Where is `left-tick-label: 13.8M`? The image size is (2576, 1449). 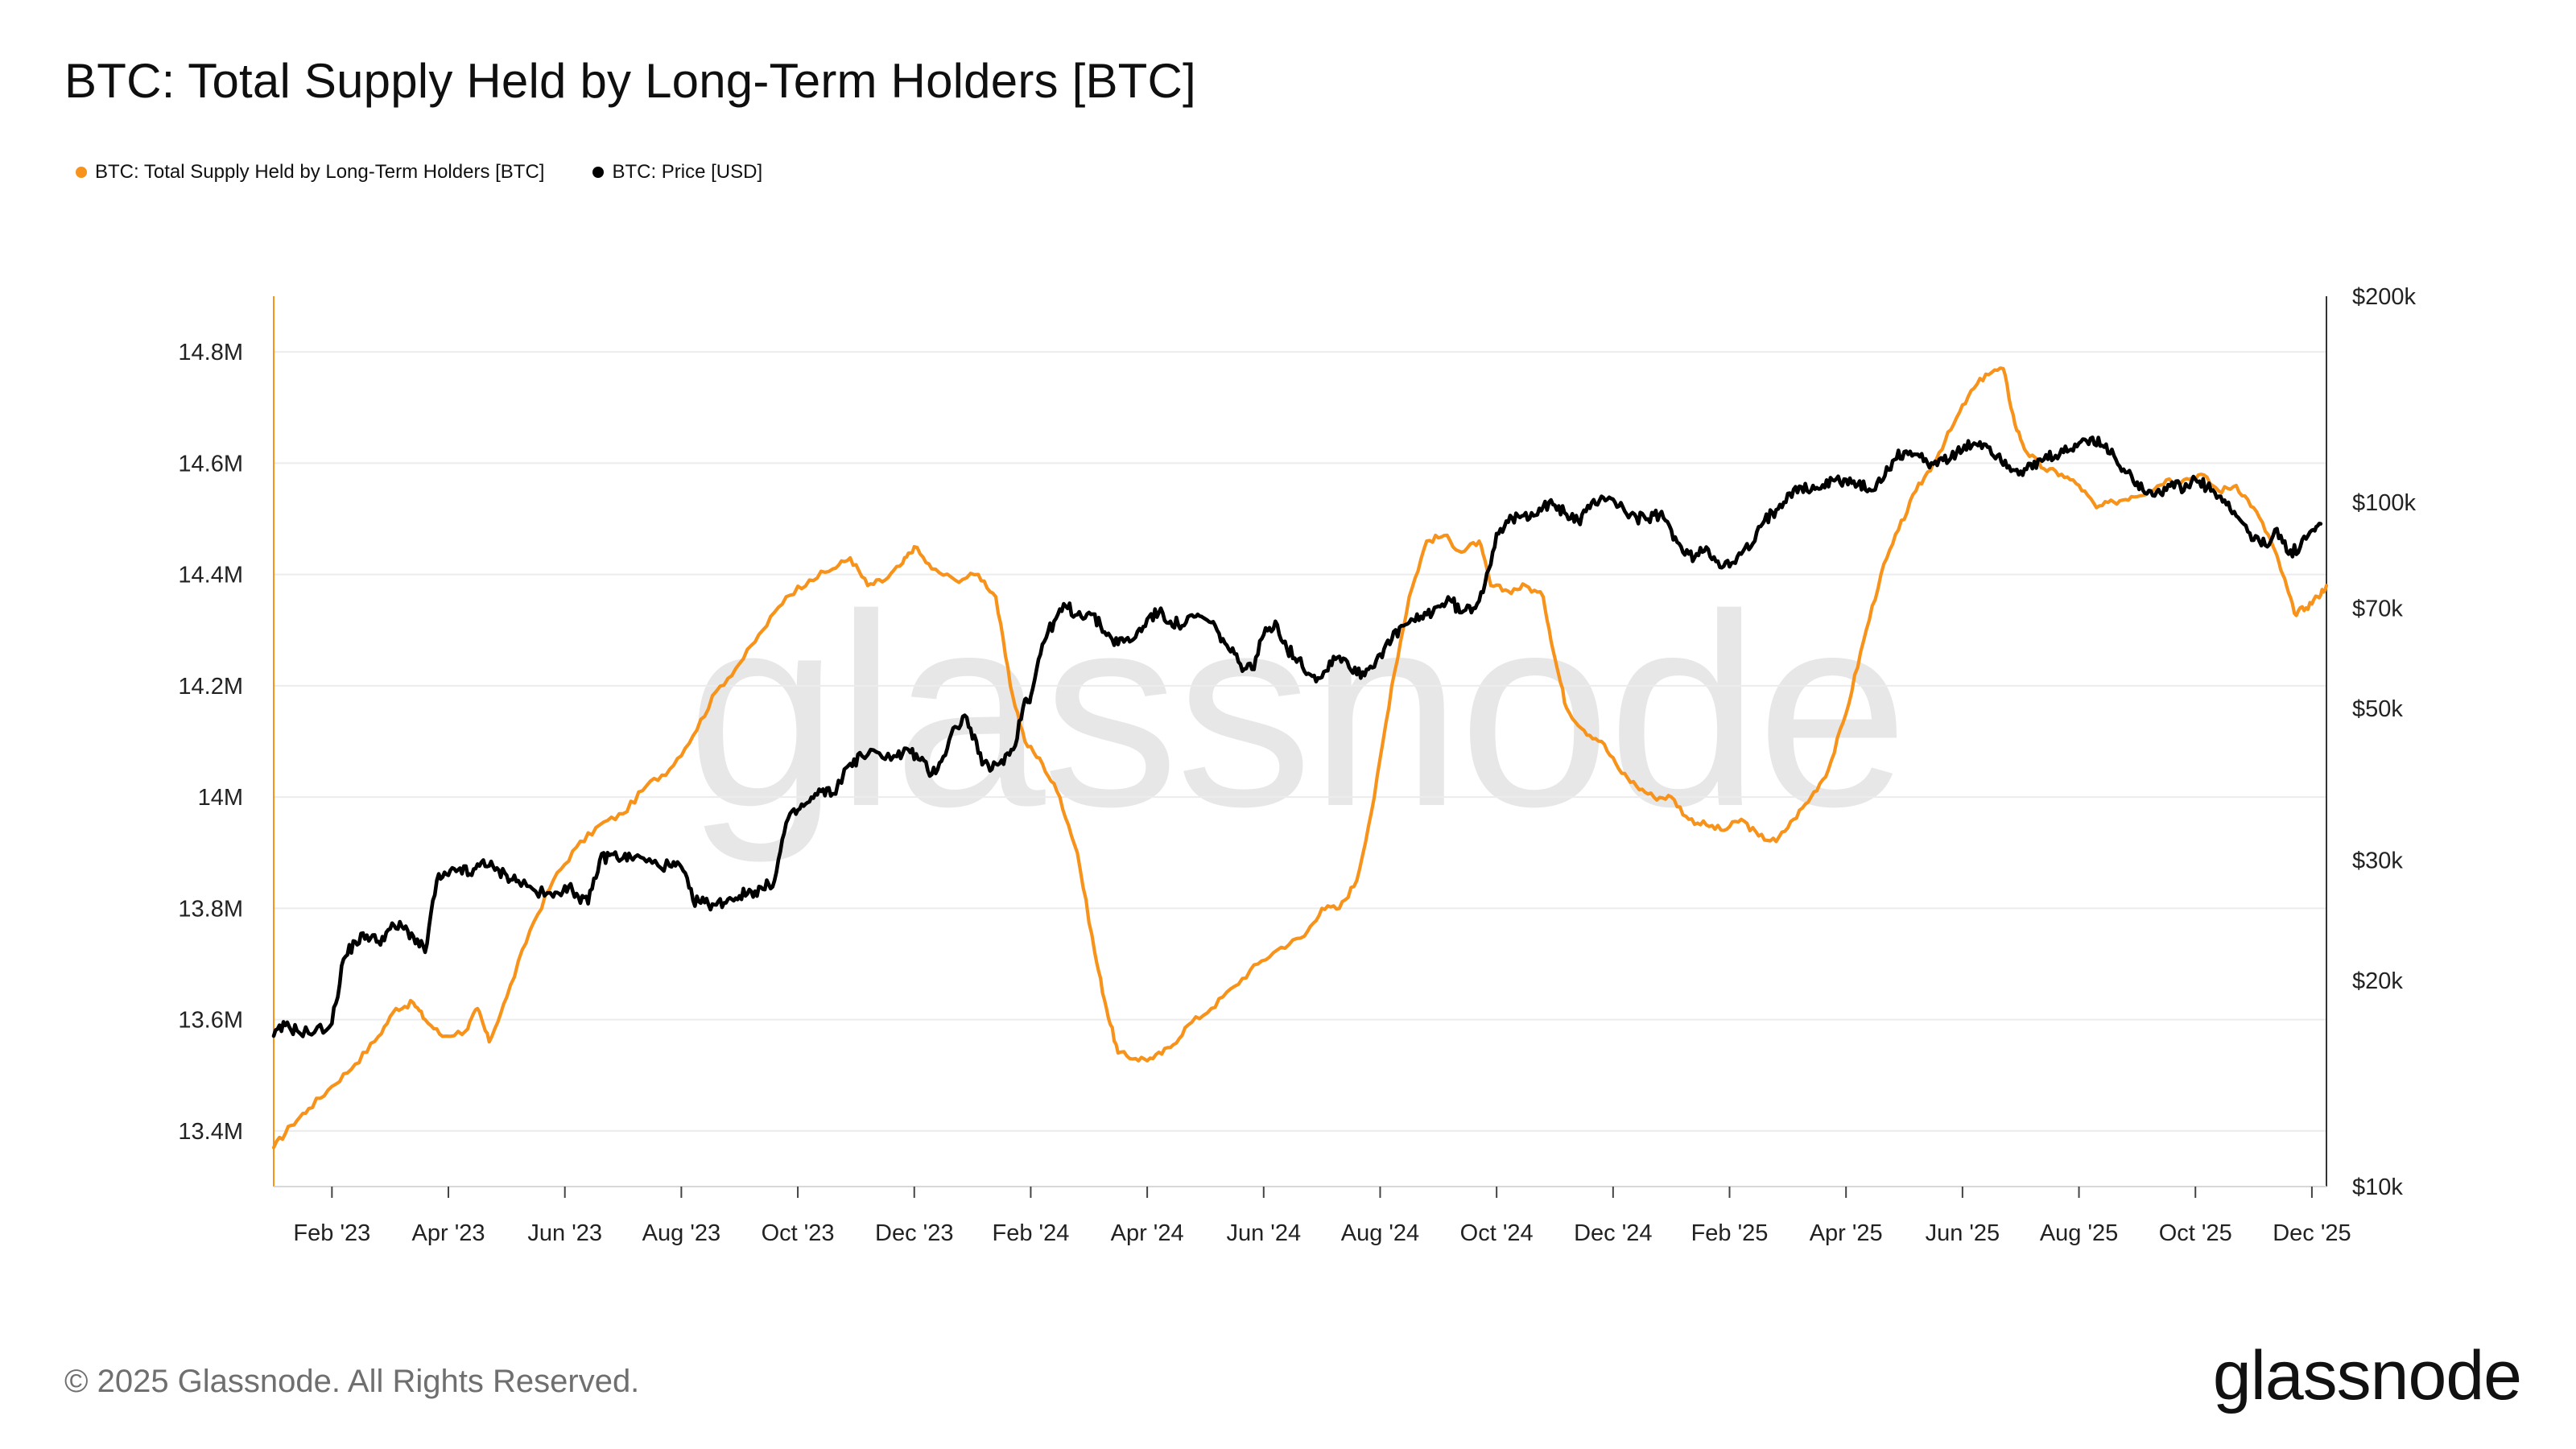 left-tick-label: 13.8M is located at coordinates (211, 909).